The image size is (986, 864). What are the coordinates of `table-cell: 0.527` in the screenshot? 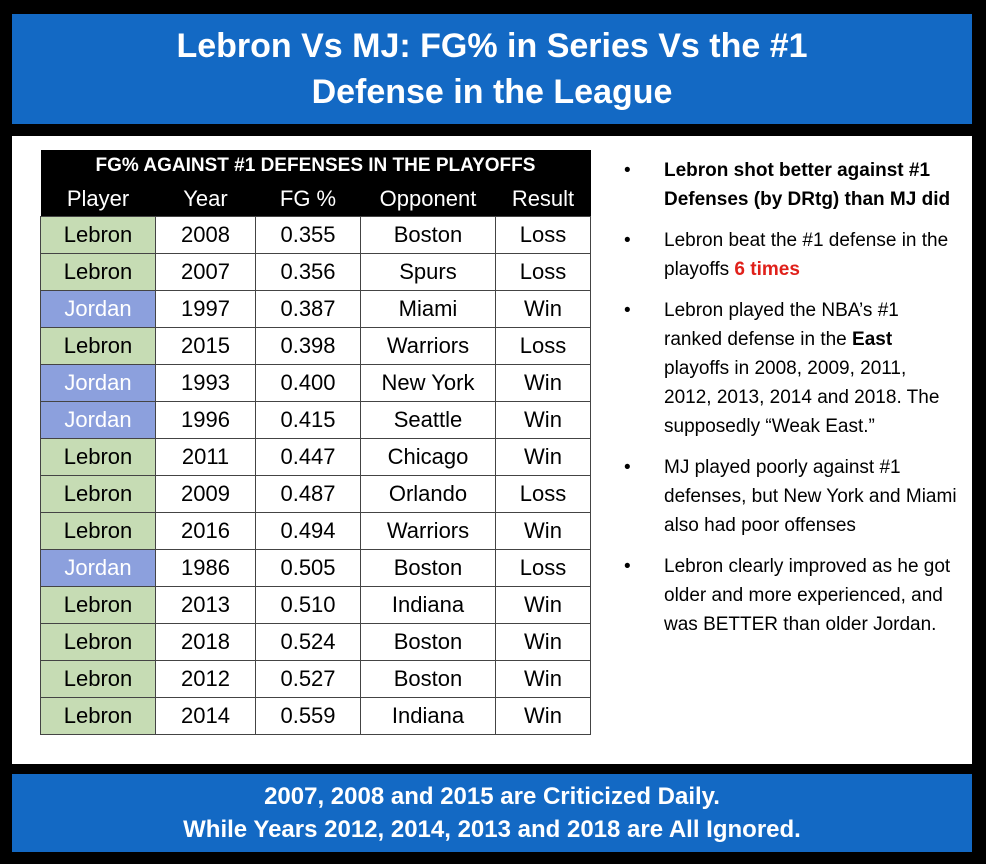 It's located at (308, 679).